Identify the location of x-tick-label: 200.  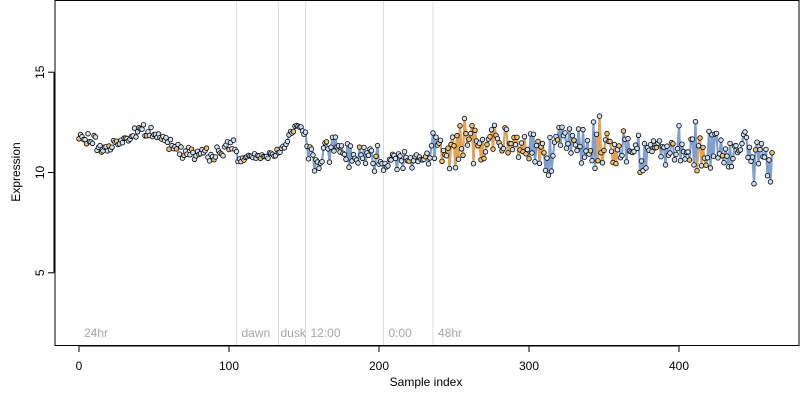
(379, 366).